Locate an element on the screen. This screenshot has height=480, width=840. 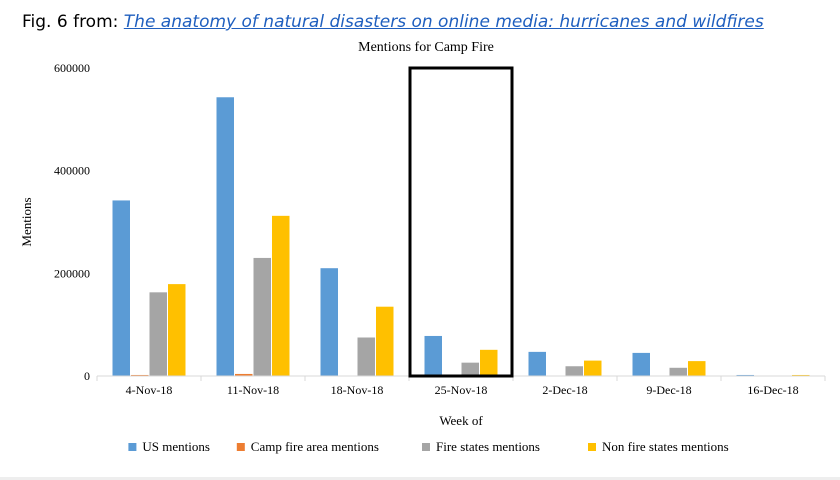
legend-label: Non fire states mentions is located at coordinates (665, 446).